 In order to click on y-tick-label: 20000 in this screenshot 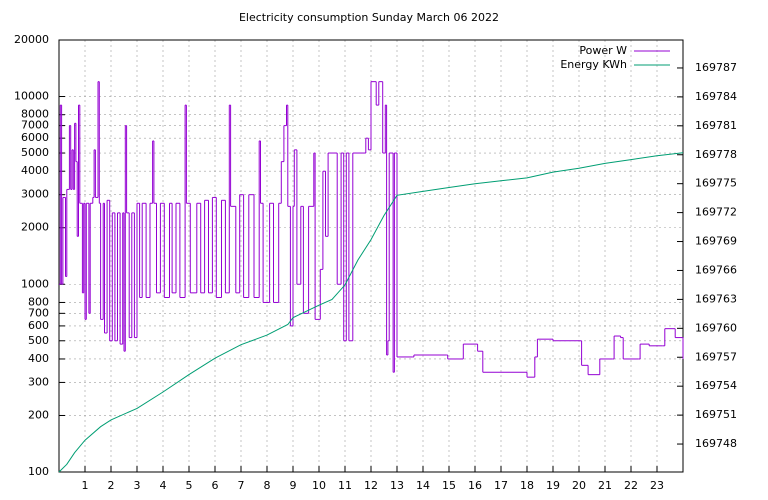, I will do `click(31, 39)`.